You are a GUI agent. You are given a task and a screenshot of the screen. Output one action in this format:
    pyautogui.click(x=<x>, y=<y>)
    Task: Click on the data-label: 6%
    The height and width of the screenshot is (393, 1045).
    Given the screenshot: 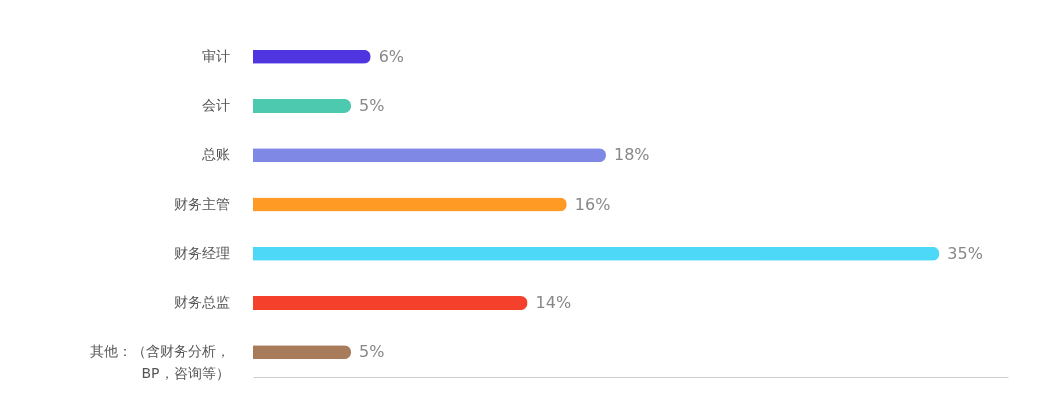 What is the action you would take?
    pyautogui.click(x=391, y=56)
    